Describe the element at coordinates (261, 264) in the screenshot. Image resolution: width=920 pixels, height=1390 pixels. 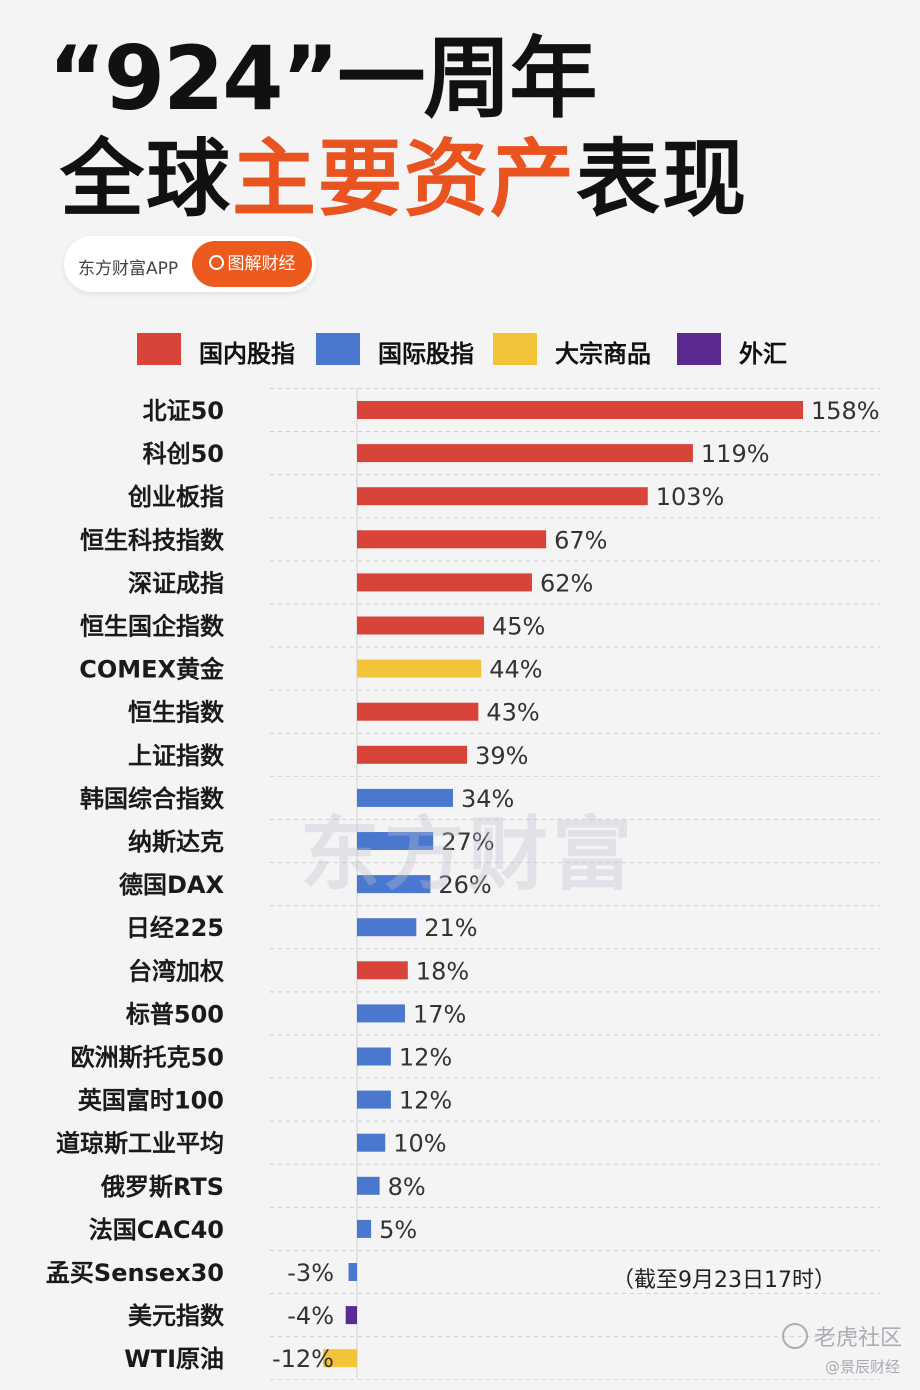
I see `graphic-finance-label: 图解财经` at that location.